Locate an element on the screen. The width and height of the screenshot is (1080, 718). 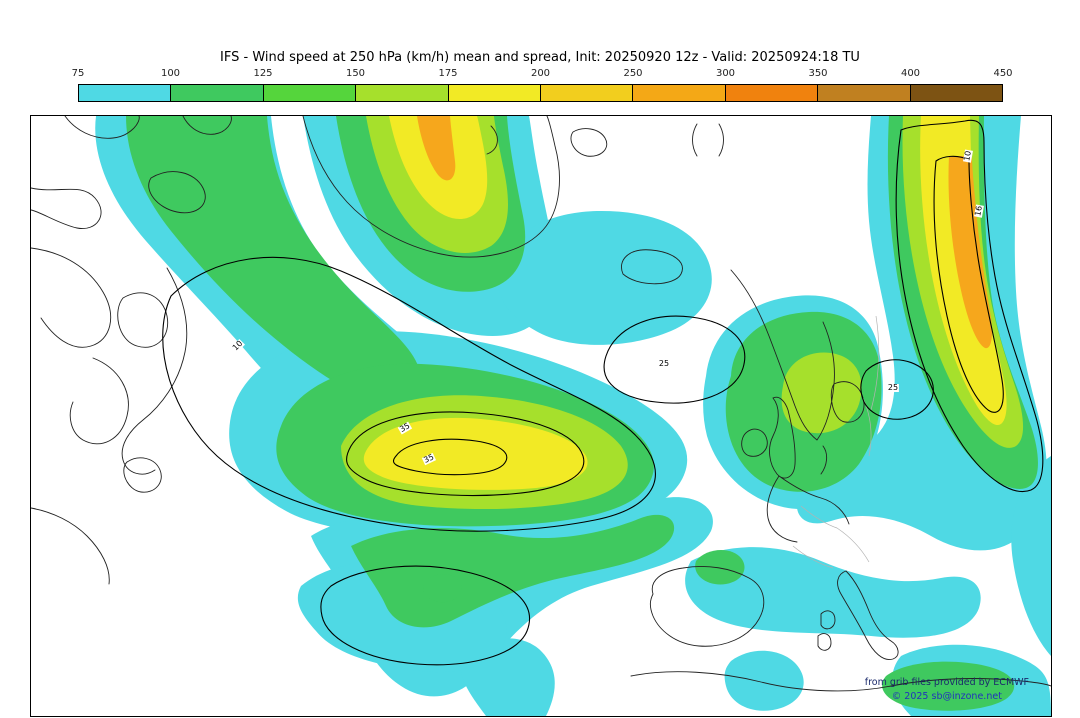
colorbar-tick-label: 200 is located at coordinates (540, 73).